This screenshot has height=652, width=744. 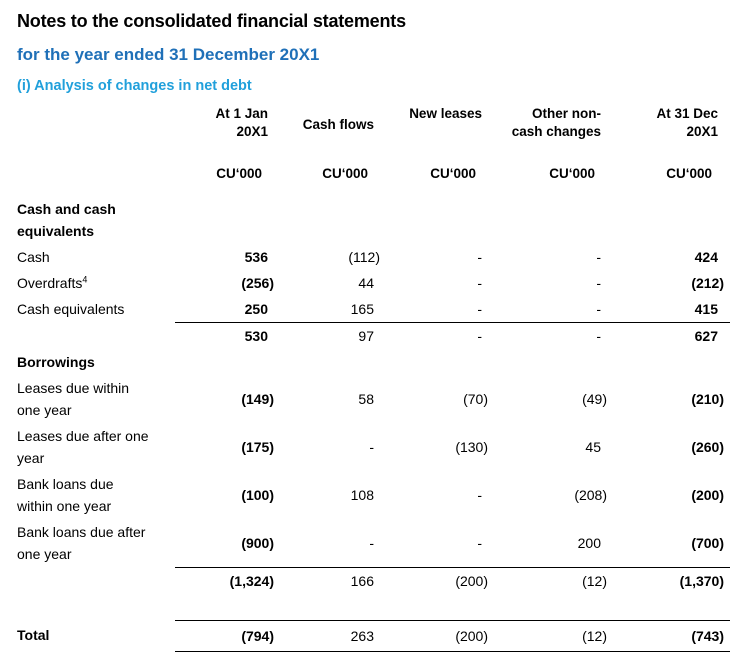 I want to click on subtotal-value: 97, so click(x=333, y=335).